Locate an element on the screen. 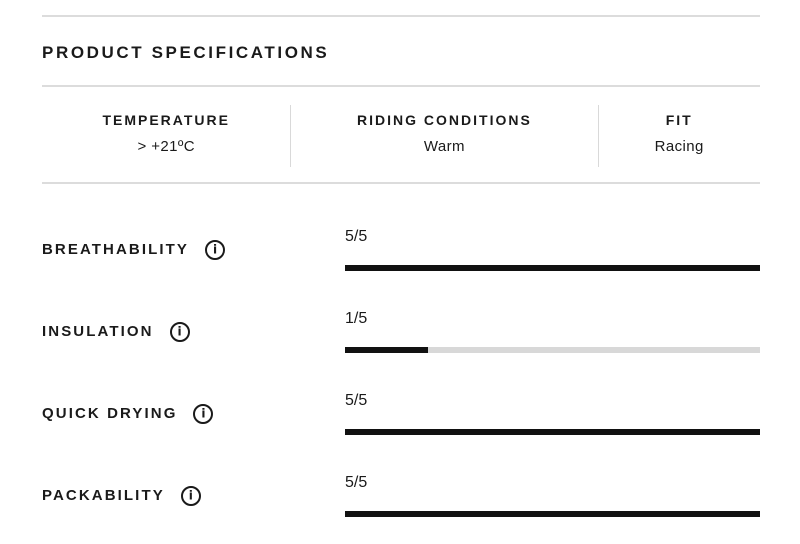  spec-bar-cell: 1/5 is located at coordinates (552, 331).